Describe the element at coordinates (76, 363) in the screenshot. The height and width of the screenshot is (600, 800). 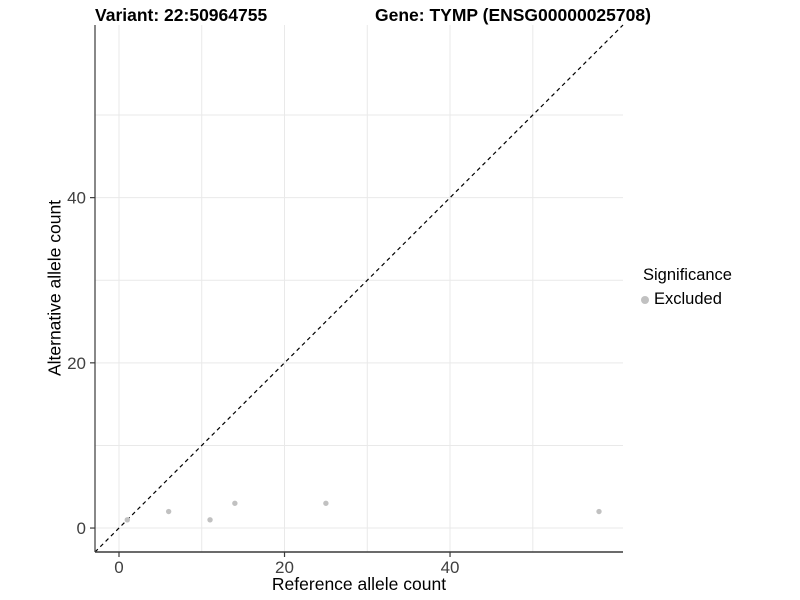
I see `y-tick-label: 20` at that location.